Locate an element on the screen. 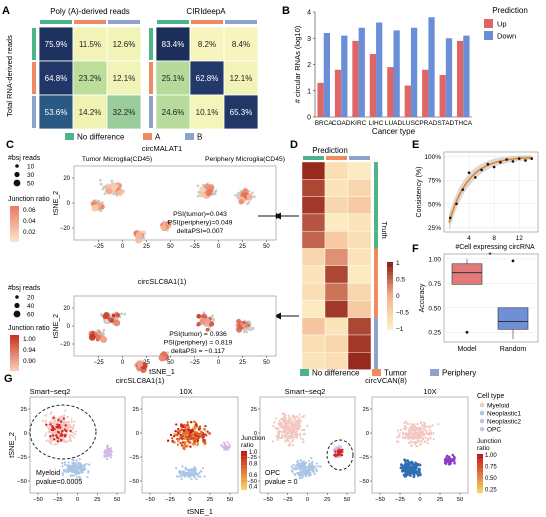 This screenshot has width=546, height=517. panel-c-jr-title-bottom: Junction ratio is located at coordinates (29, 328).